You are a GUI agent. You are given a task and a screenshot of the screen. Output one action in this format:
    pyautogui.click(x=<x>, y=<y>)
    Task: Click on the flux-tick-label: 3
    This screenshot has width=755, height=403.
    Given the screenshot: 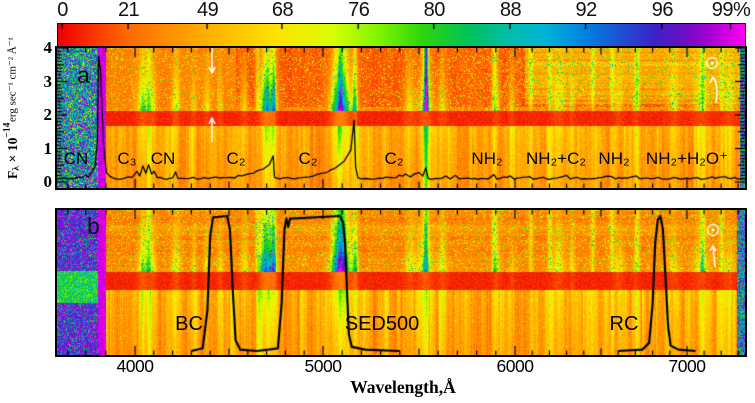 What is the action you would take?
    pyautogui.click(x=48, y=81)
    